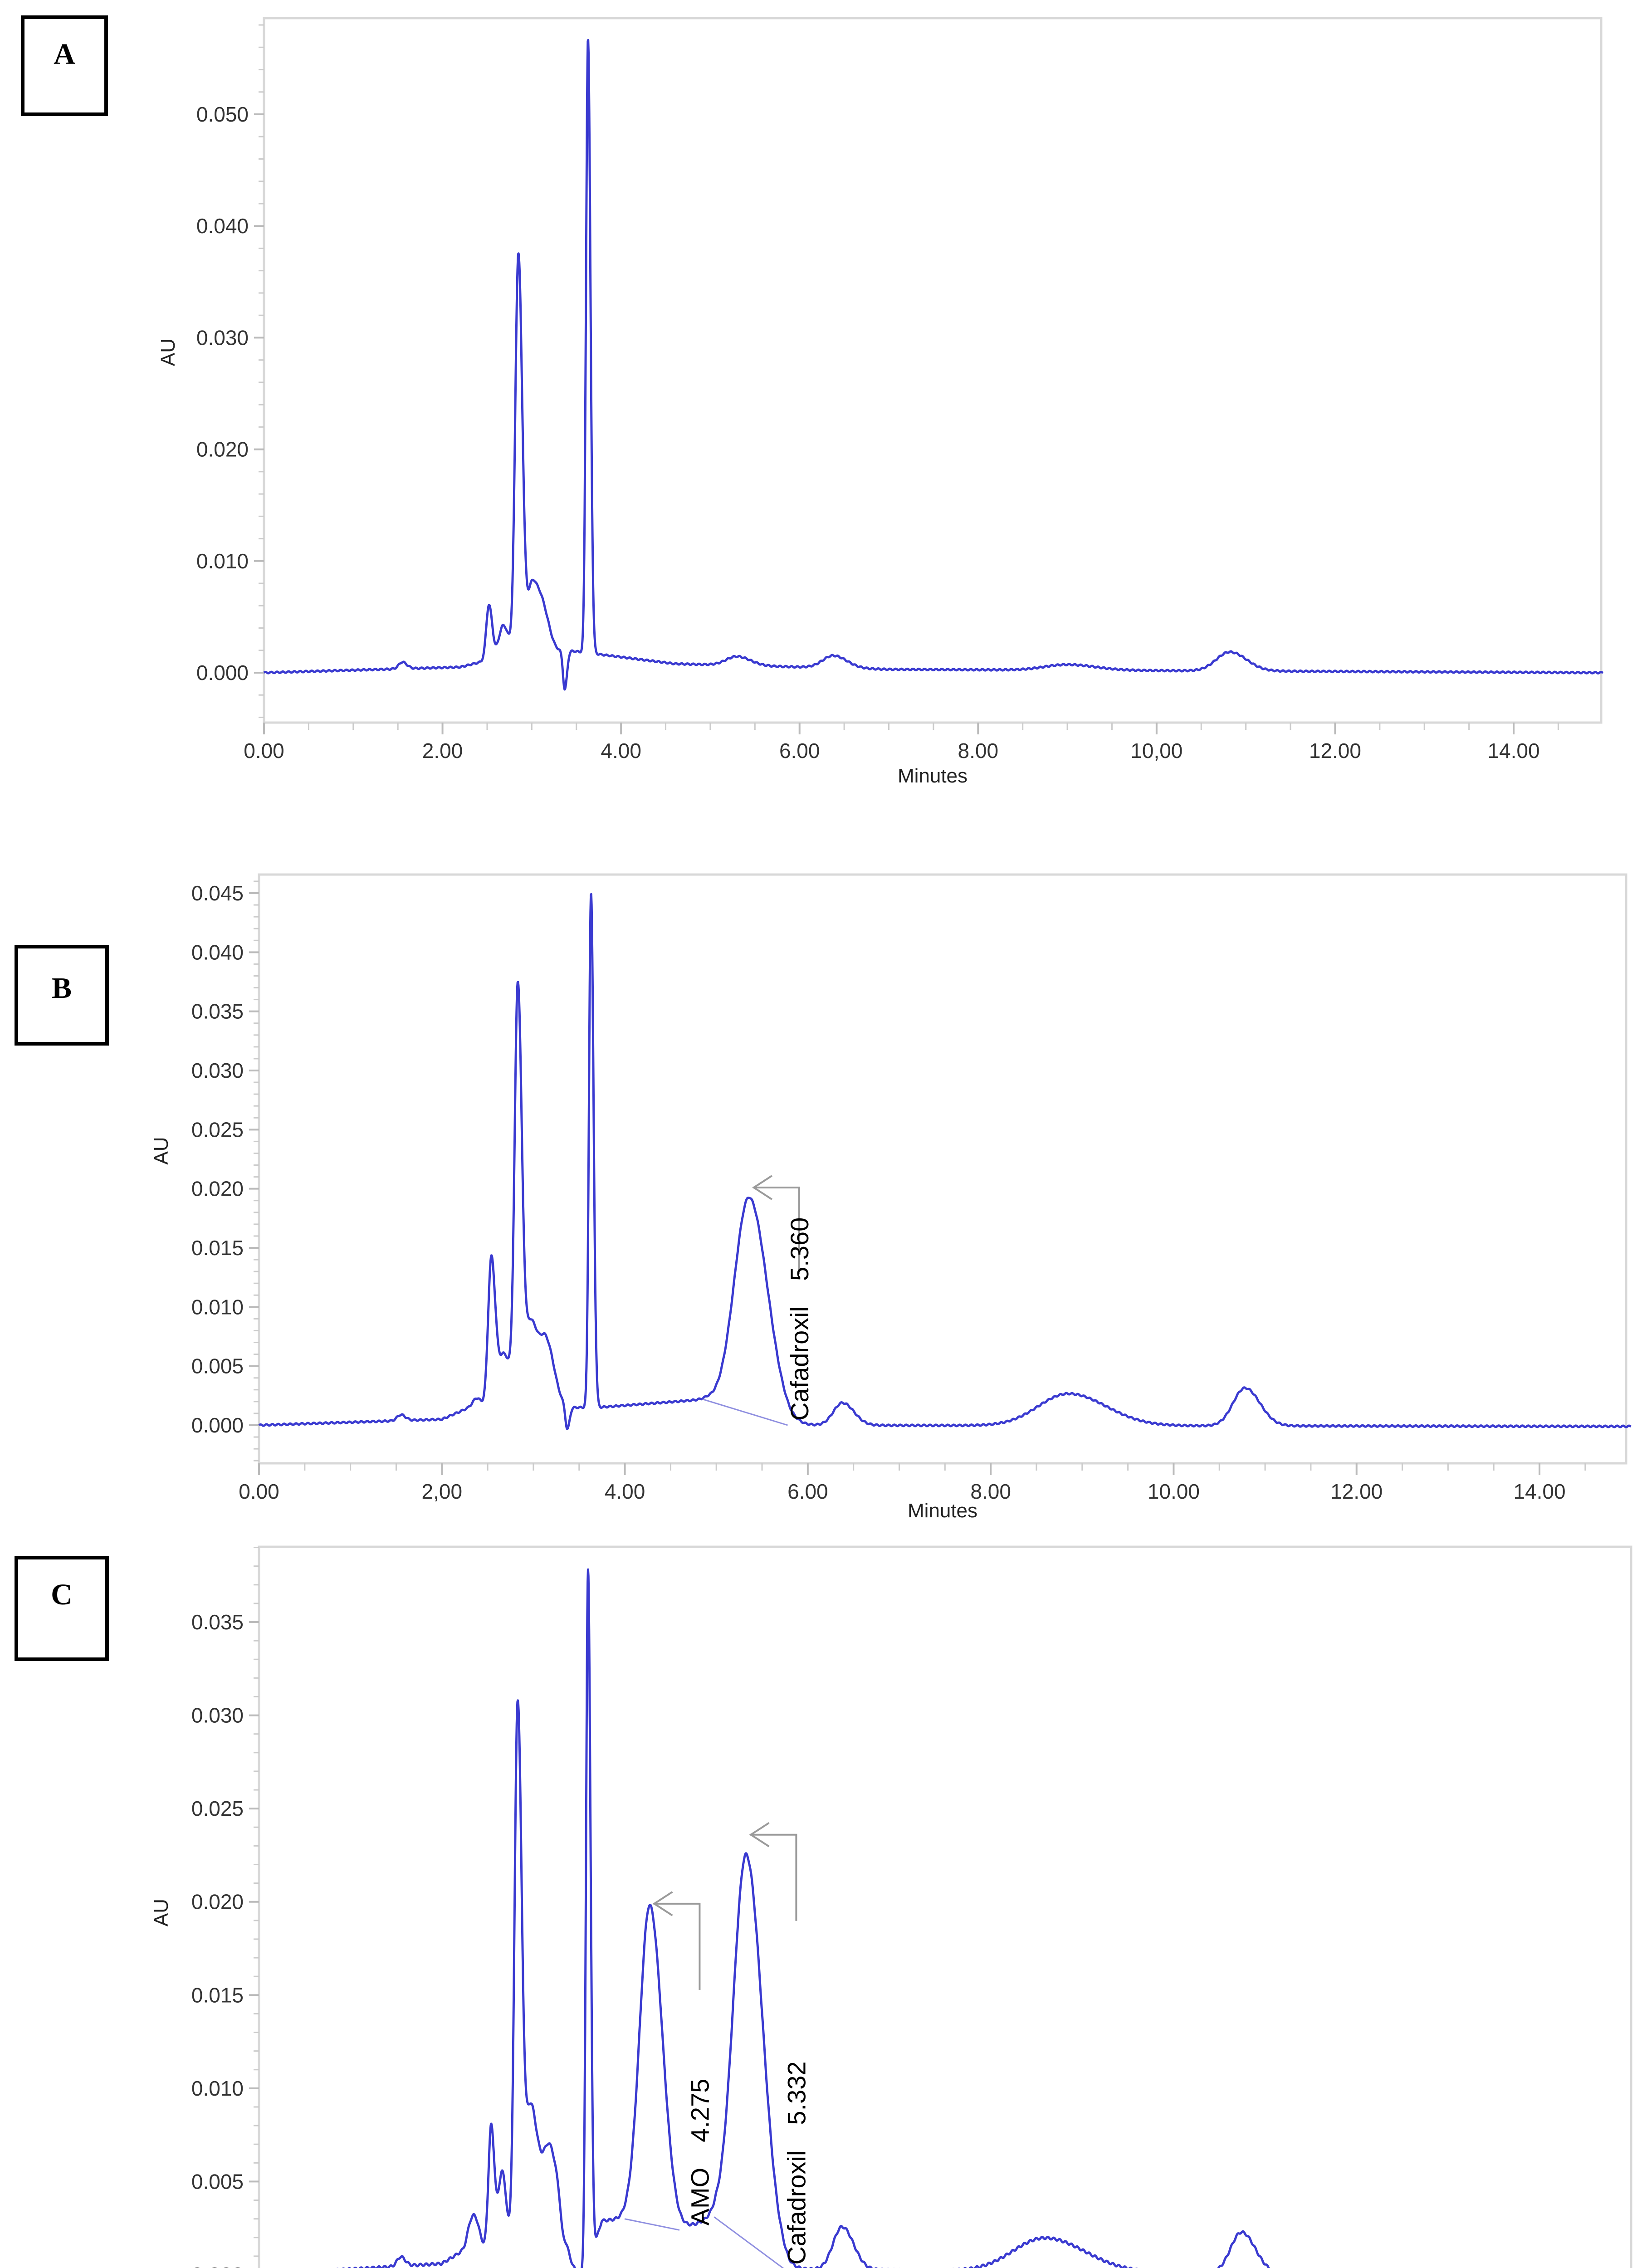 This screenshot has width=1642, height=2268. I want to click on peak-annotation-label: Cafadroxil 5.360, so click(800, 1319).